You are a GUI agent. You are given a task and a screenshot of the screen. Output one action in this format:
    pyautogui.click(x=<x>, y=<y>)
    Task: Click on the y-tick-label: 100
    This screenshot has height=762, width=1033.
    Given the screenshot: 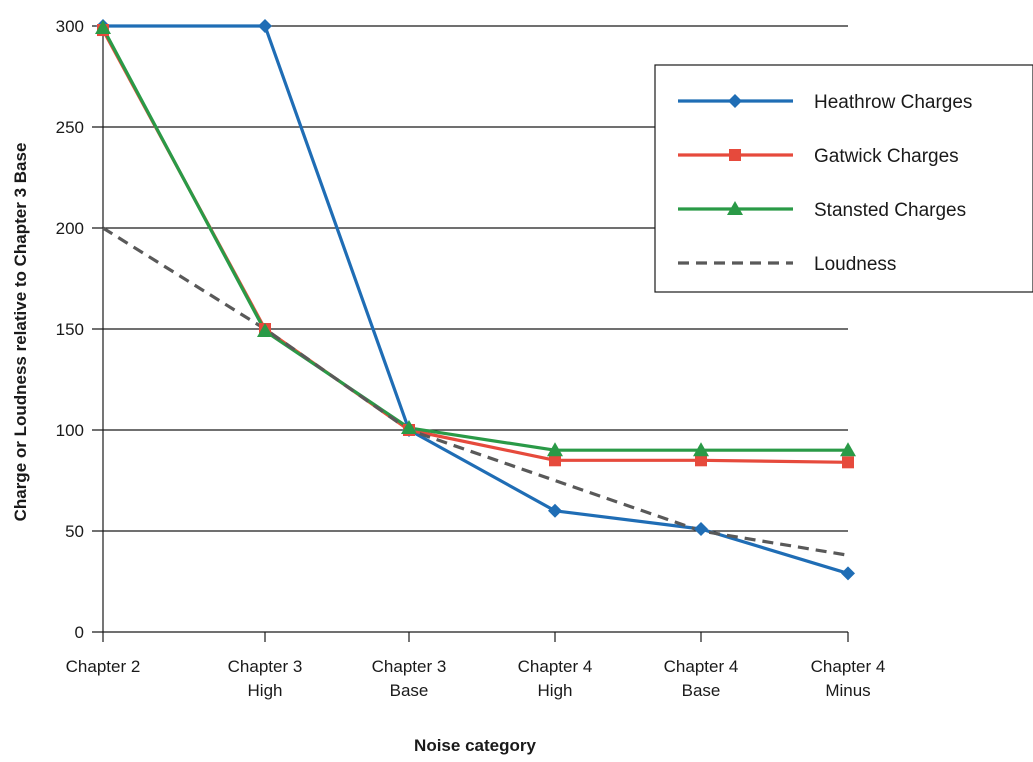 What is the action you would take?
    pyautogui.click(x=70, y=430)
    